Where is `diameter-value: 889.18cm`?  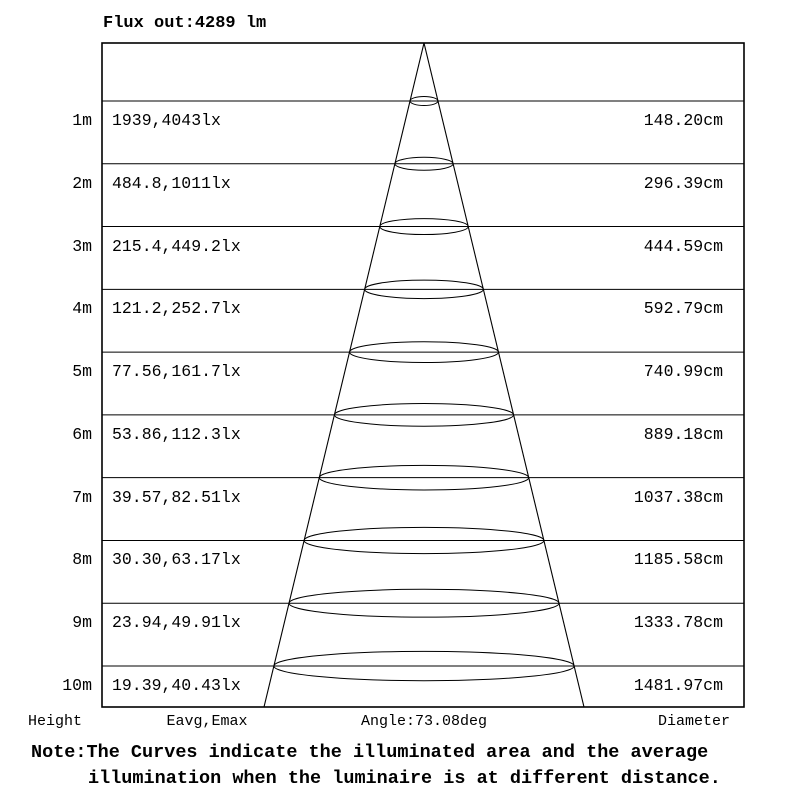
diameter-value: 889.18cm is located at coordinates (683, 434).